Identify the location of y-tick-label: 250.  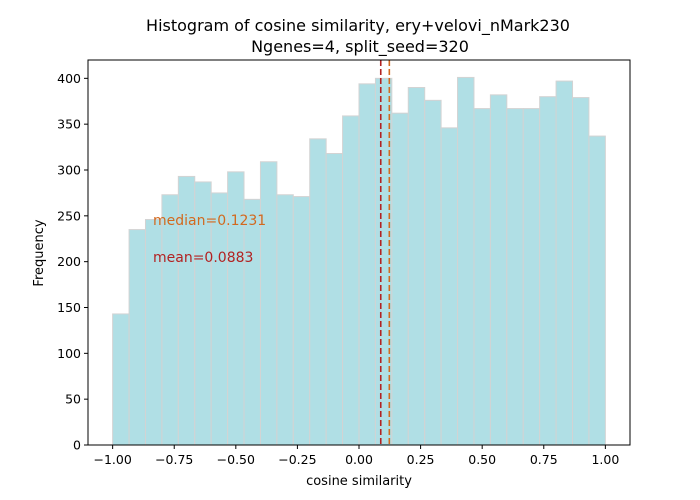
(69, 215).